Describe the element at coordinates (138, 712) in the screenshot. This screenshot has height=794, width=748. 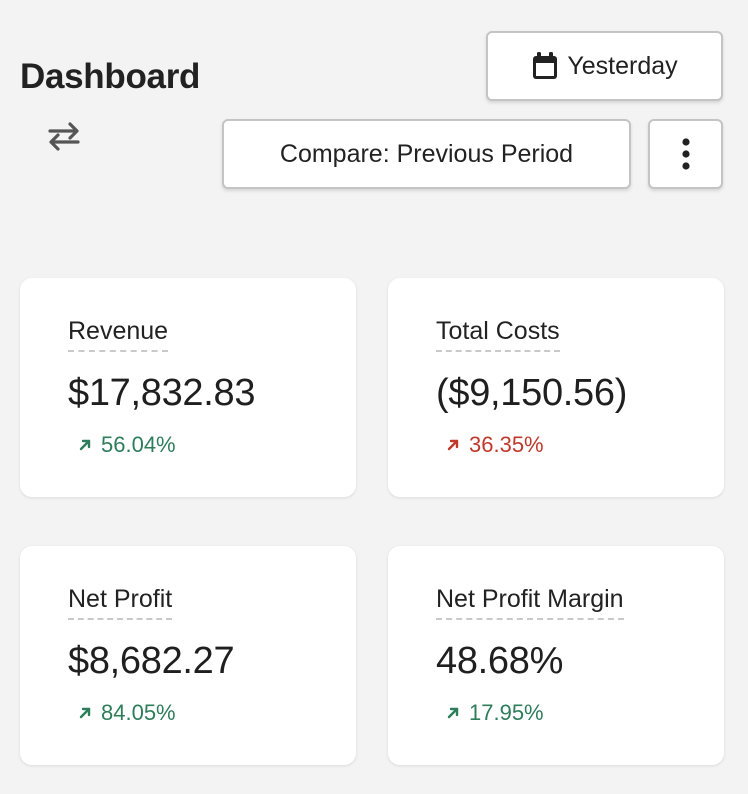
I see `metric-change-value: 84.05%` at that location.